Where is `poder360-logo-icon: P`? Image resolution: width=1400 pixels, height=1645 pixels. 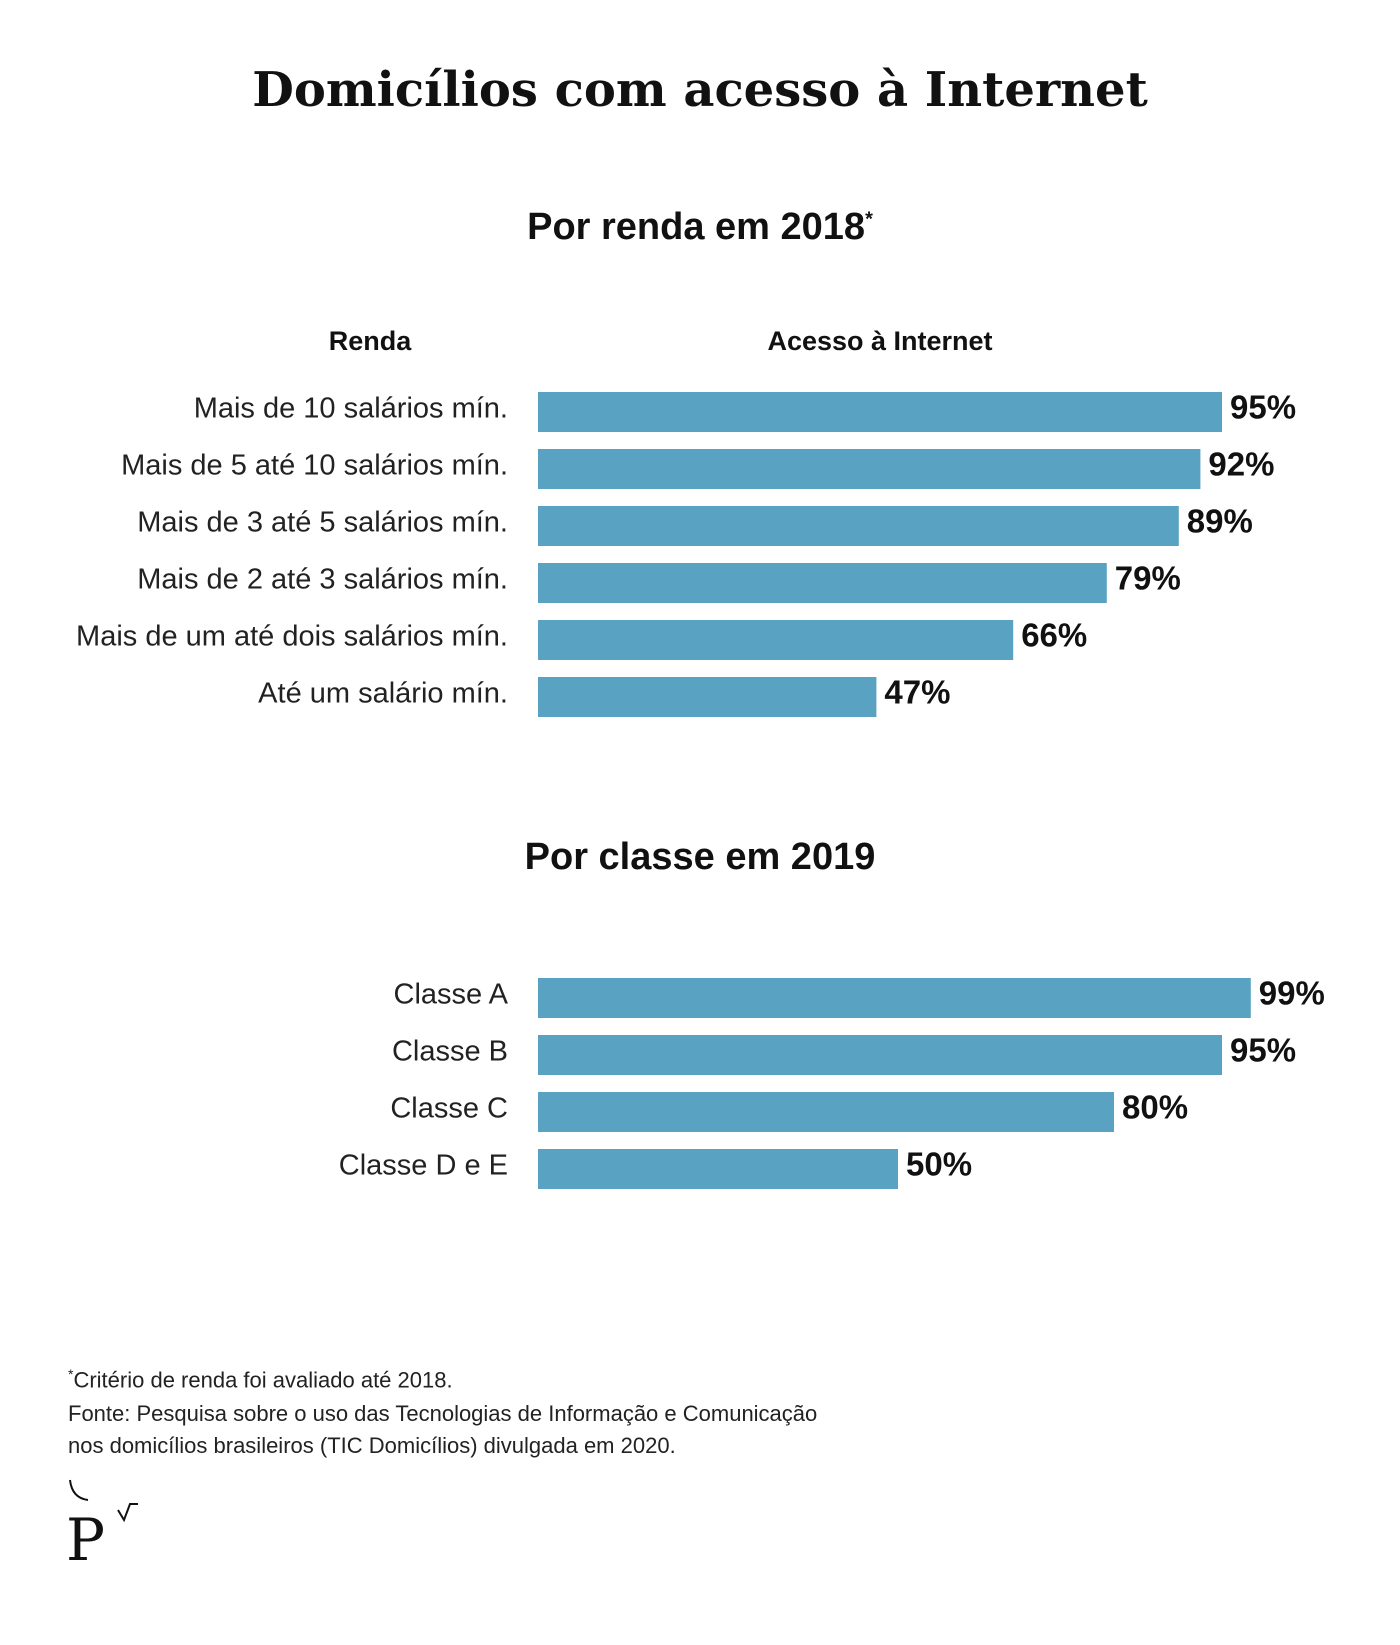 poder360-logo-icon: P is located at coordinates (102, 1522).